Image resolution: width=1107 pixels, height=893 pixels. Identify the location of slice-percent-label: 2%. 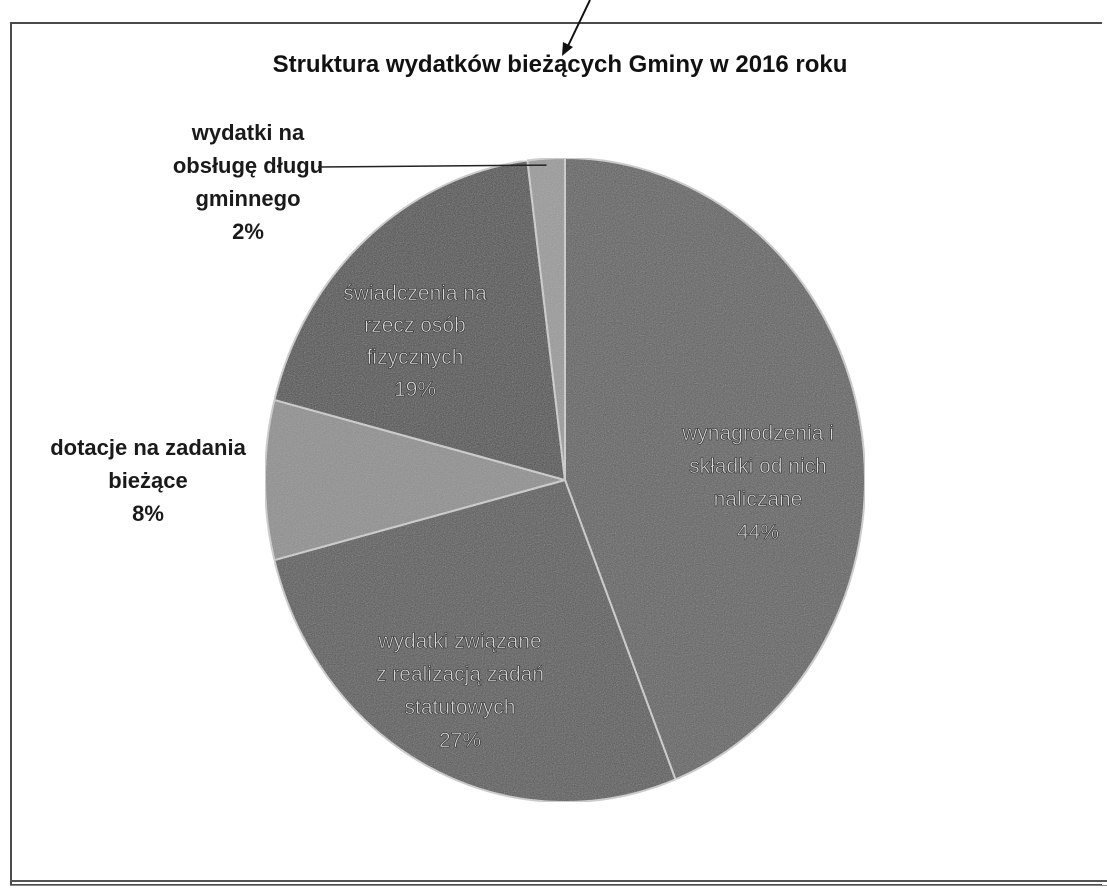
(248, 231).